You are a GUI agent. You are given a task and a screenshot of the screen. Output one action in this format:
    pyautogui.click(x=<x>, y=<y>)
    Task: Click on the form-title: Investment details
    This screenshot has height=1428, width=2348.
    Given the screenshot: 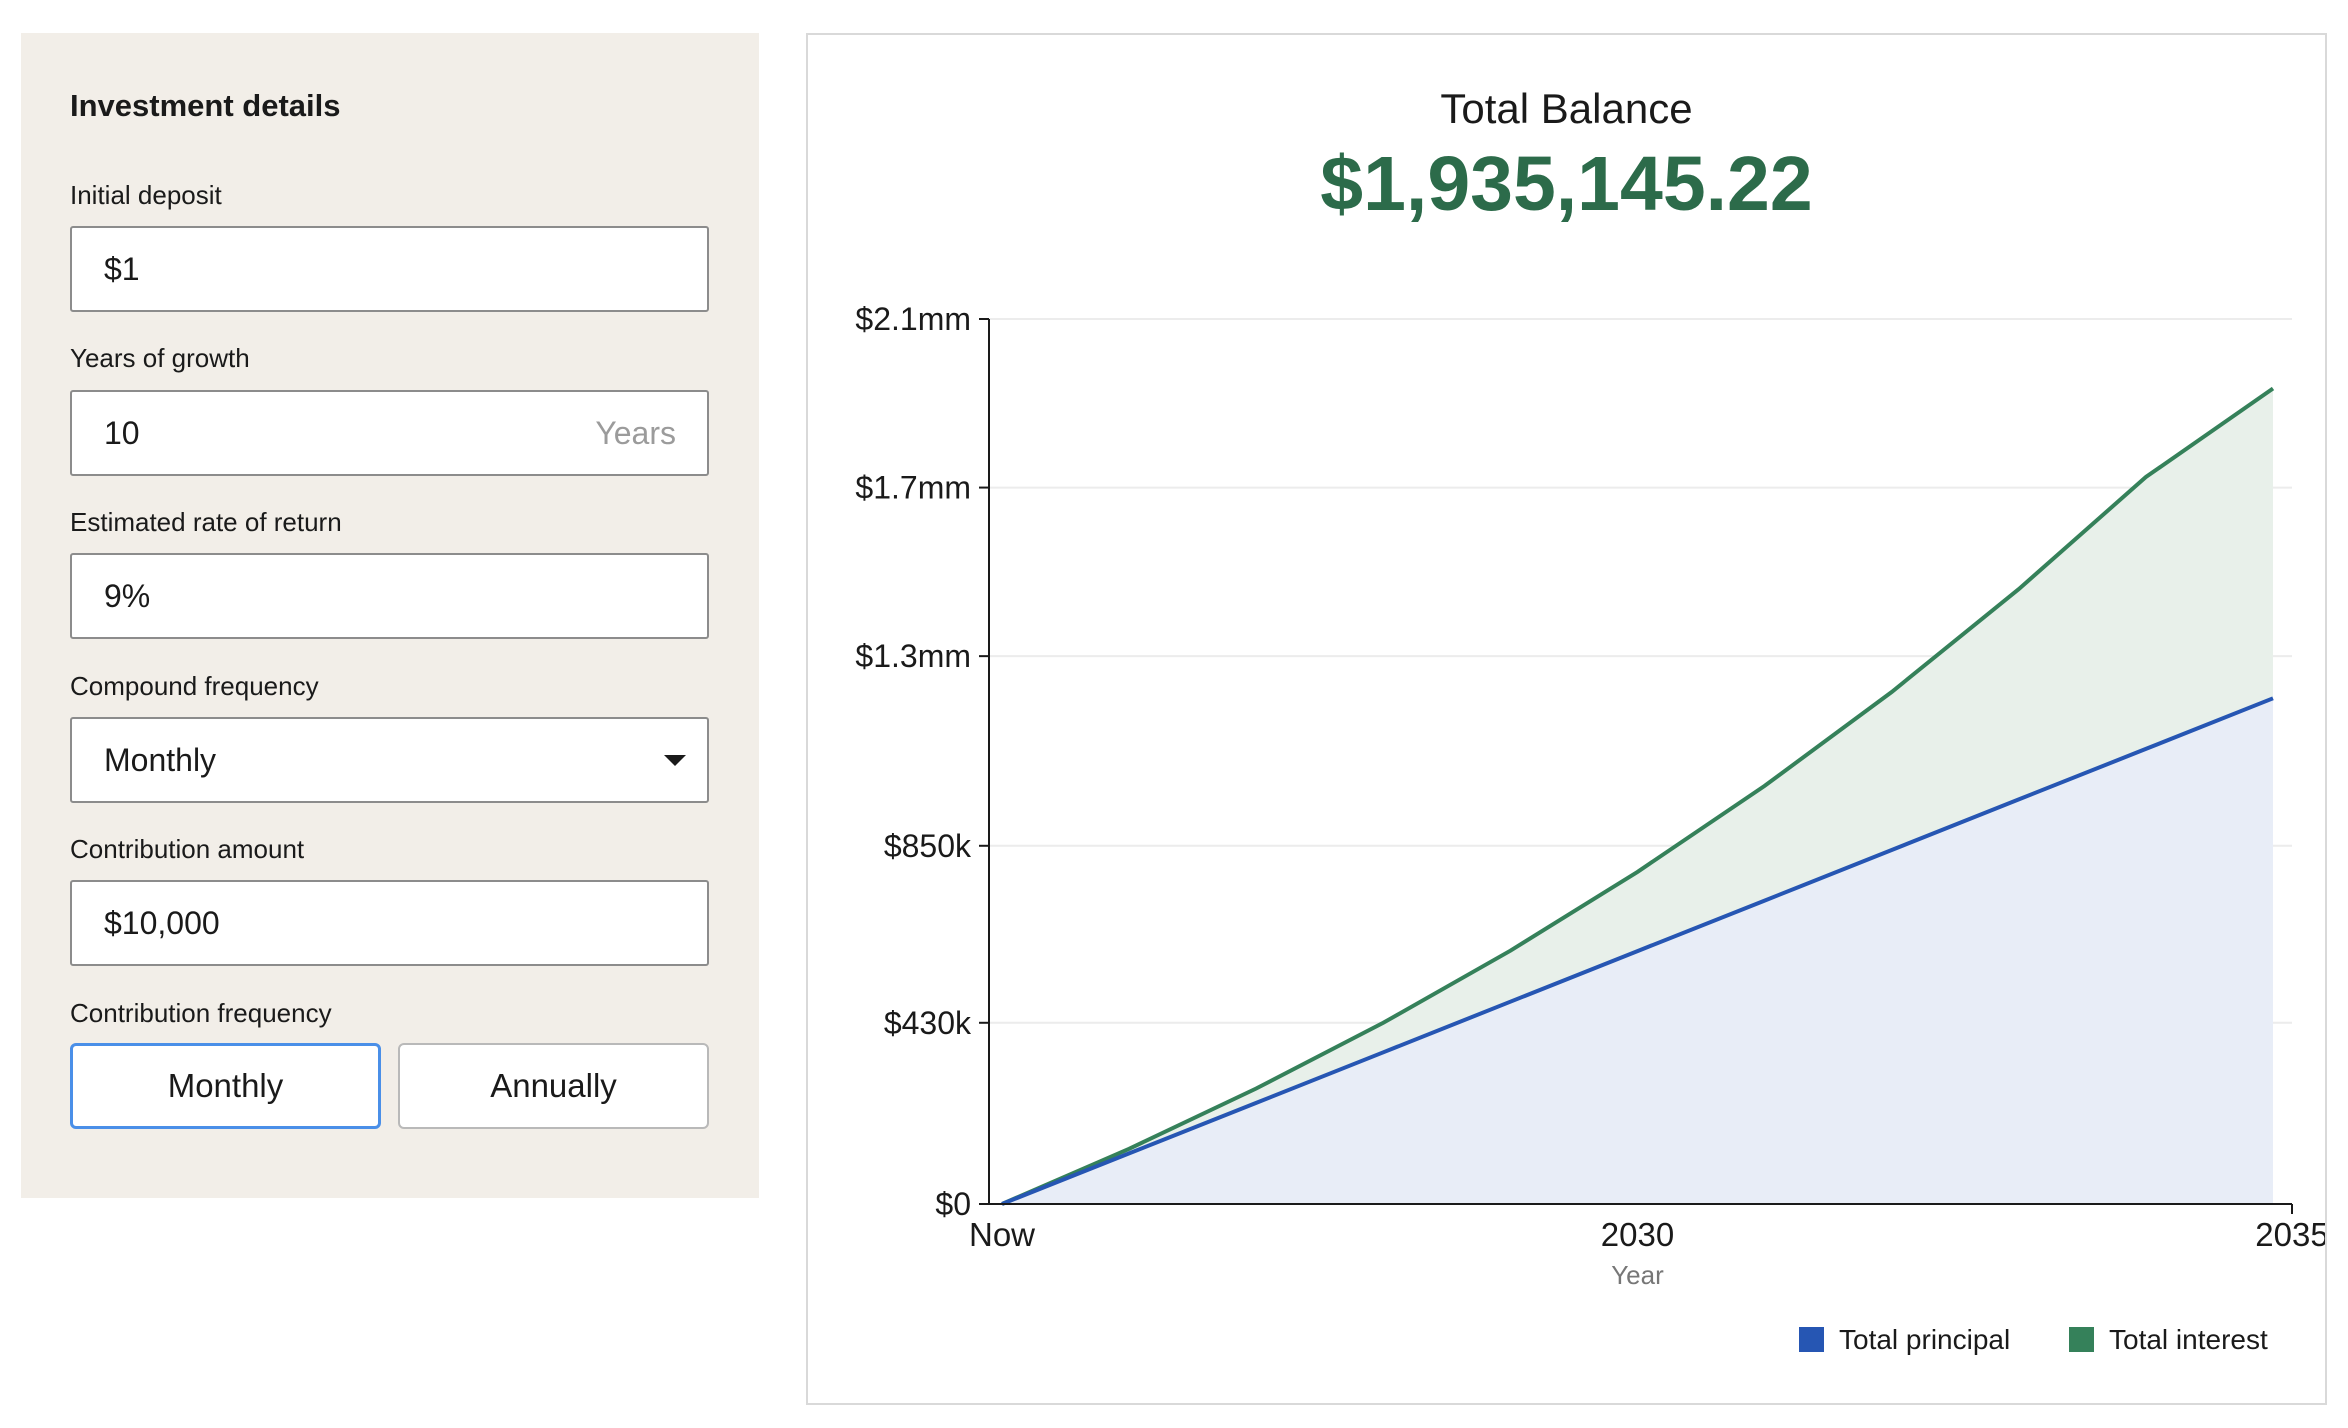 What is the action you would take?
    pyautogui.click(x=205, y=105)
    